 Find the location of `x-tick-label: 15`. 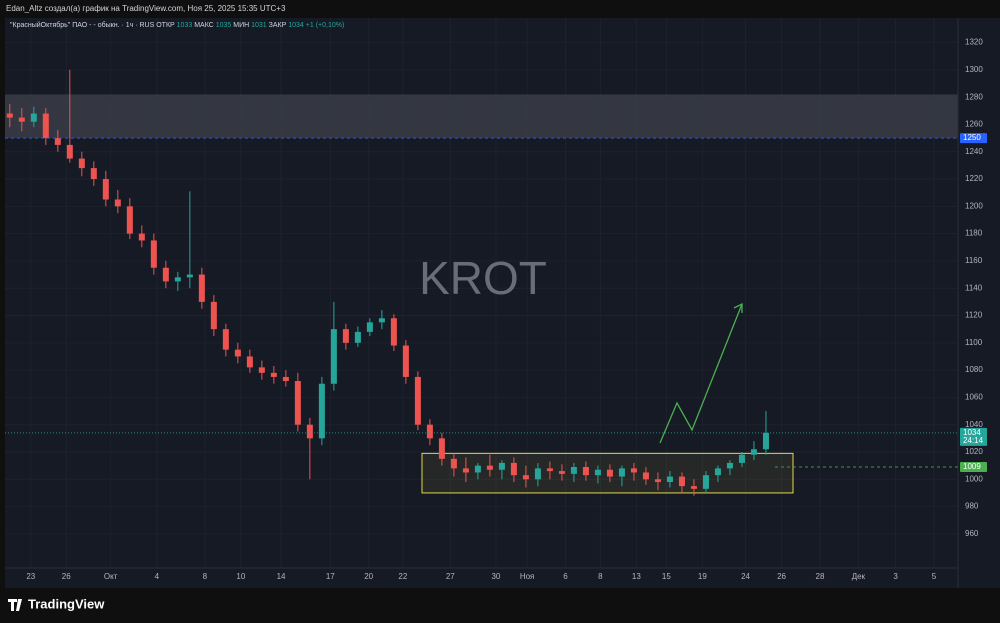

x-tick-label: 15 is located at coordinates (666, 576).